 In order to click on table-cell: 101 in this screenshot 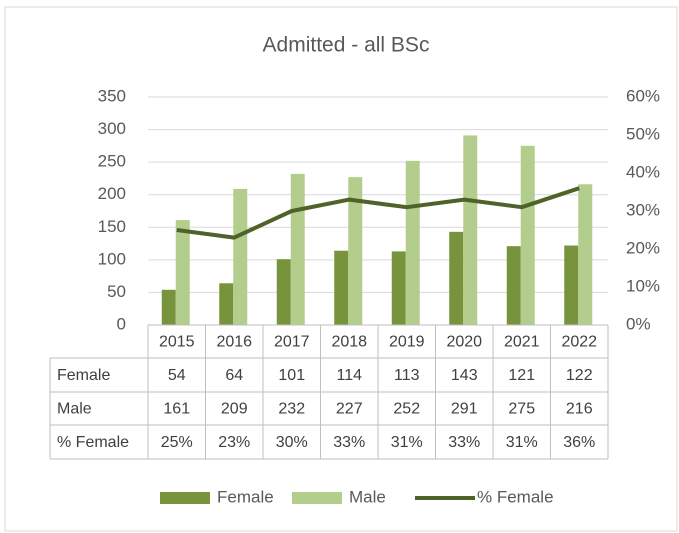, I will do `click(291, 375)`.